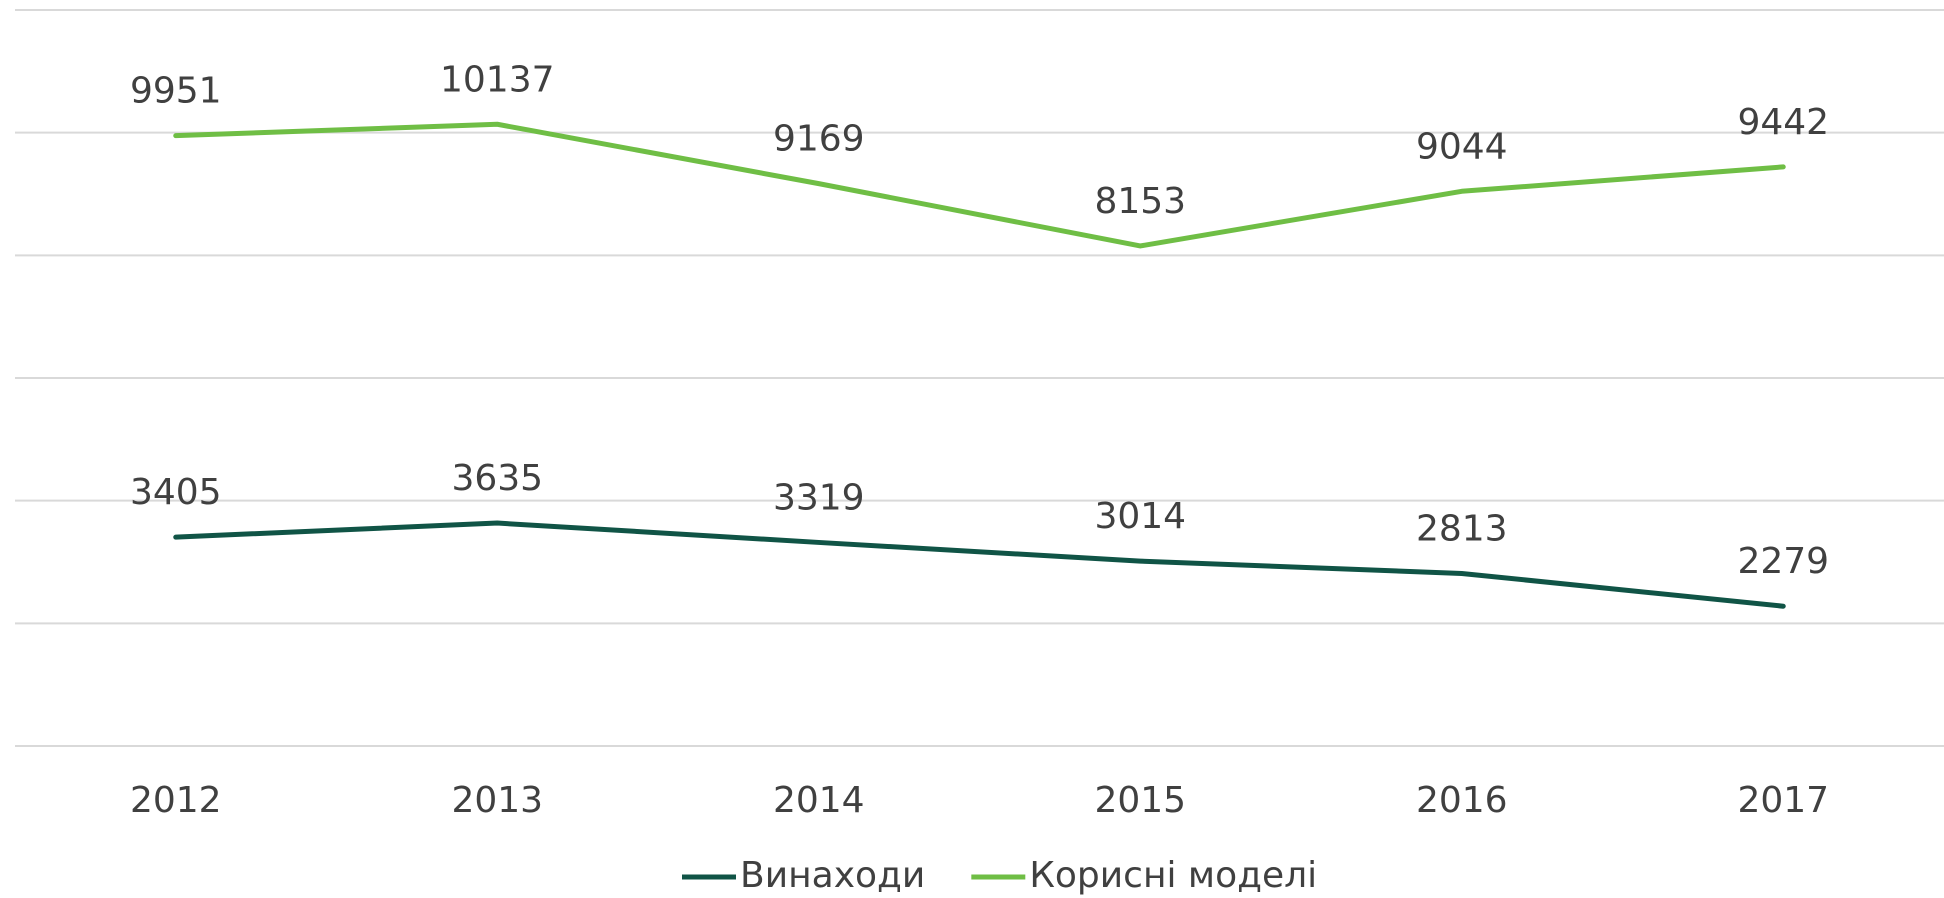 The image size is (1944, 898). I want to click on data-label: 3405, so click(176, 492).